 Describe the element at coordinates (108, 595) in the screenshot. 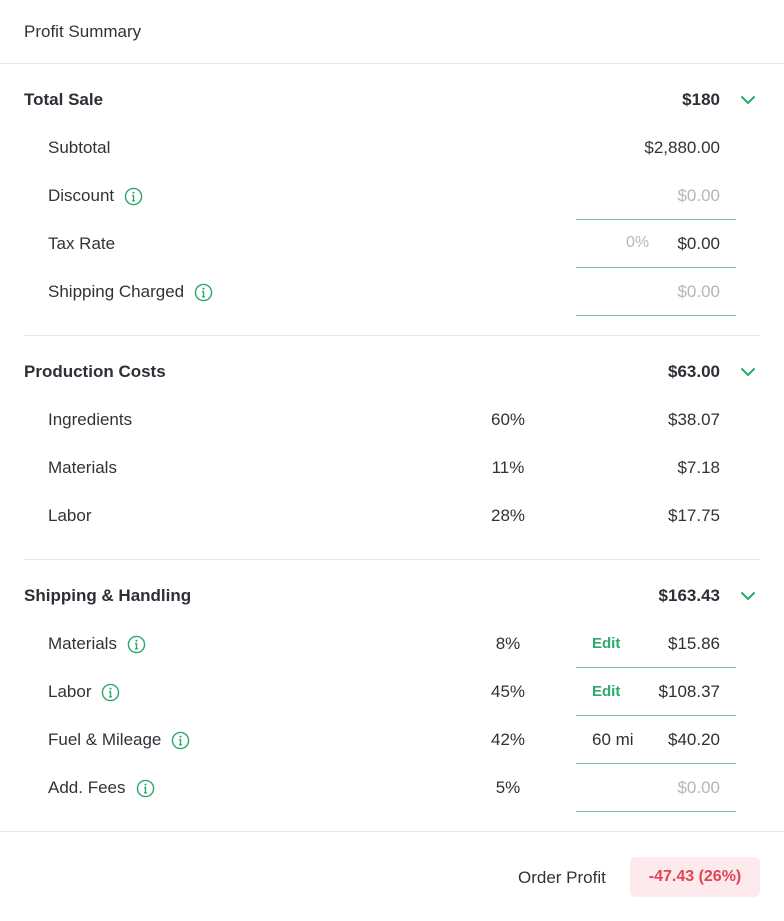

I see `section-title: Shipping & Handling` at that location.